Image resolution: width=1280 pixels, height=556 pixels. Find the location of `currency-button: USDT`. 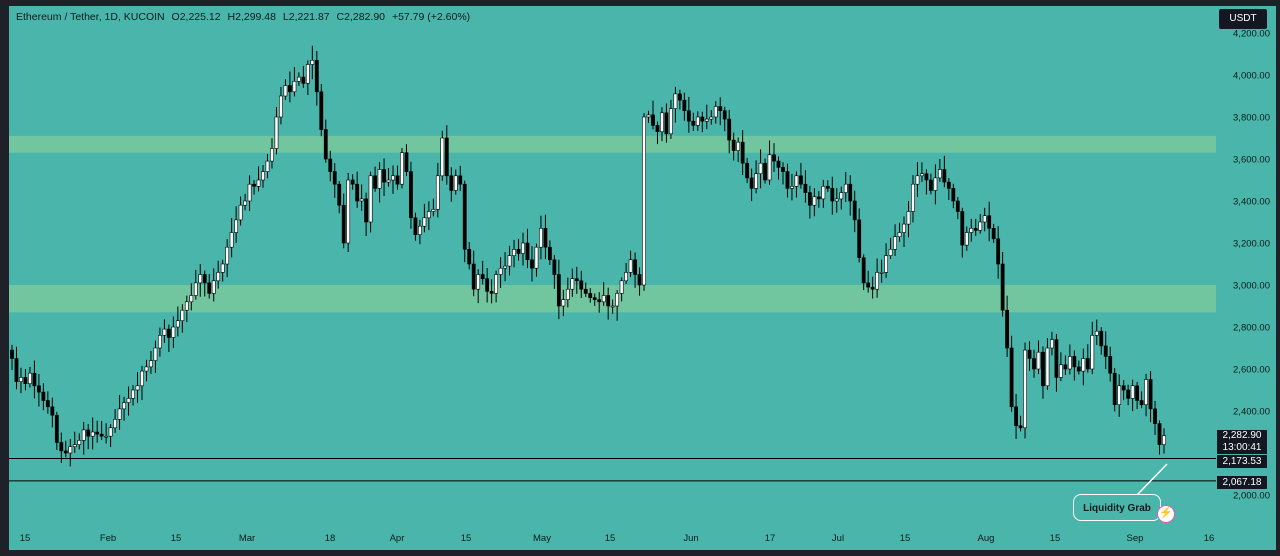

currency-button: USDT is located at coordinates (1243, 19).